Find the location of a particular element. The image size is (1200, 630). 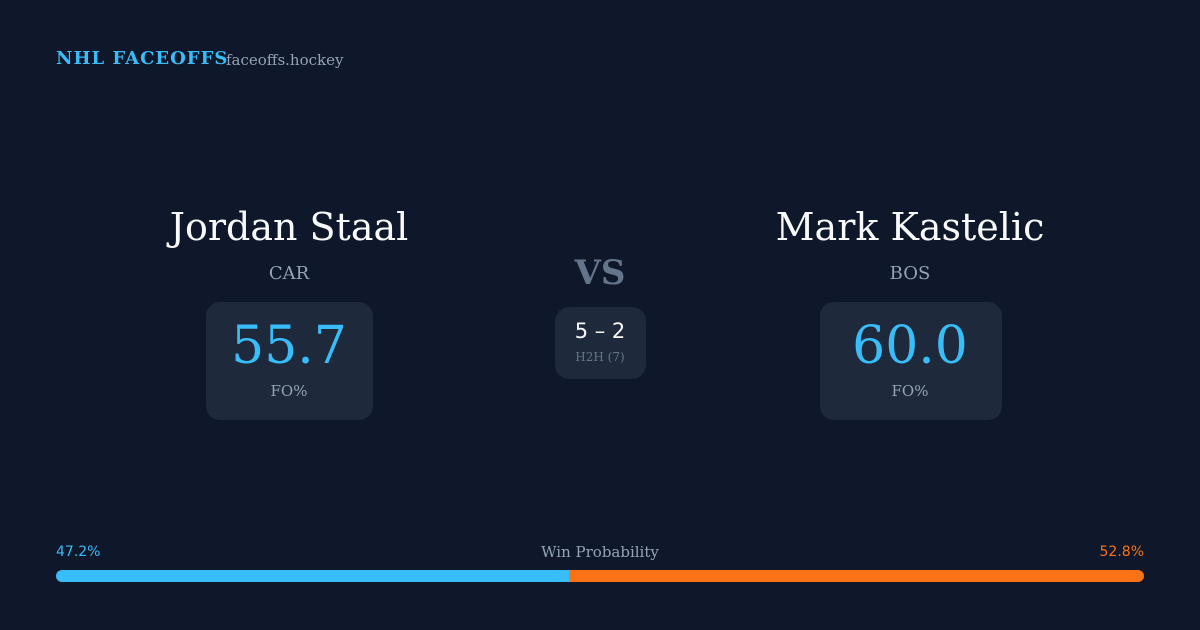

probability-bar is located at coordinates (600, 576).